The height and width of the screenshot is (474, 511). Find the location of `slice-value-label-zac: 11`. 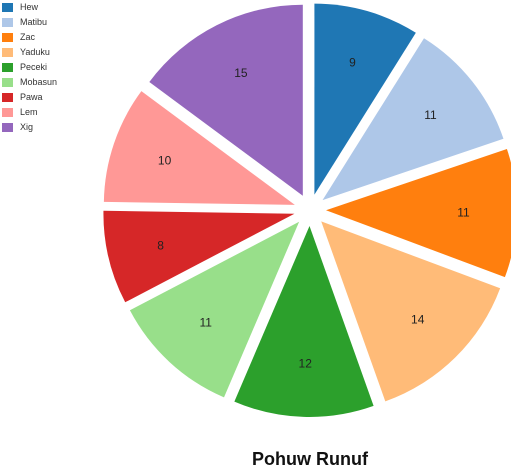

slice-value-label-zac: 11 is located at coordinates (463, 212).